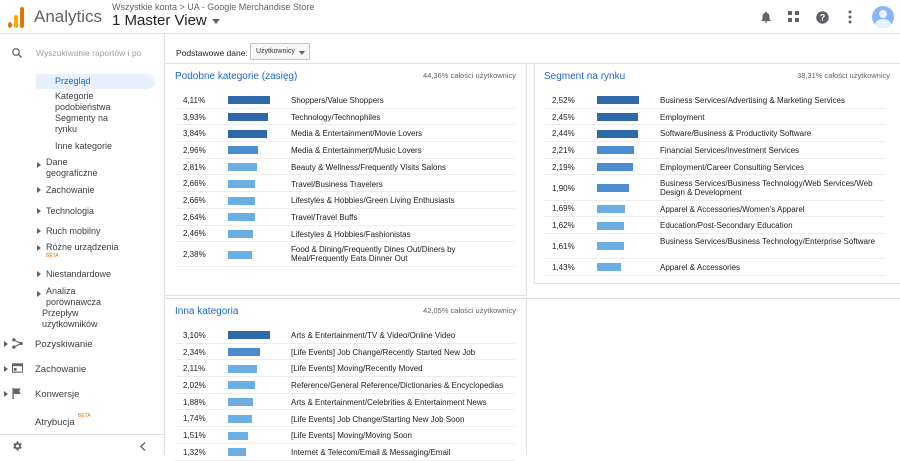 The height and width of the screenshot is (461, 900). I want to click on table-row: 2,64% Travel/Travel Buffs, so click(345, 217).